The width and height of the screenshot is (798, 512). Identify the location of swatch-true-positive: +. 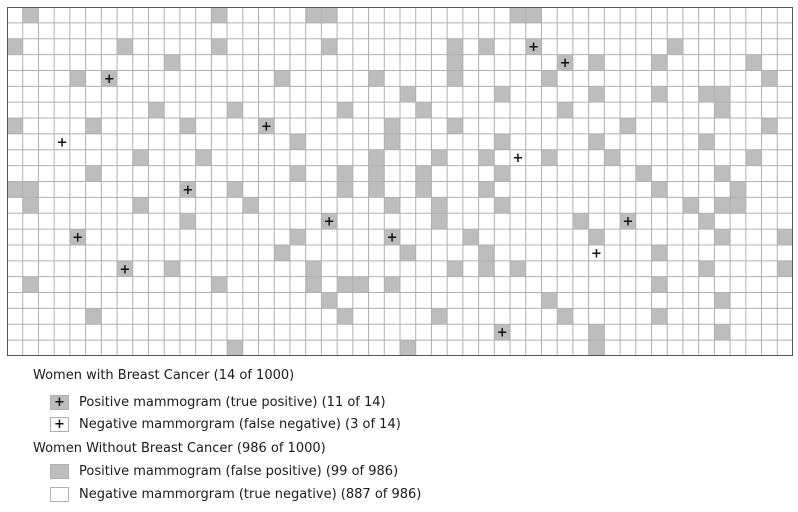
(59, 402).